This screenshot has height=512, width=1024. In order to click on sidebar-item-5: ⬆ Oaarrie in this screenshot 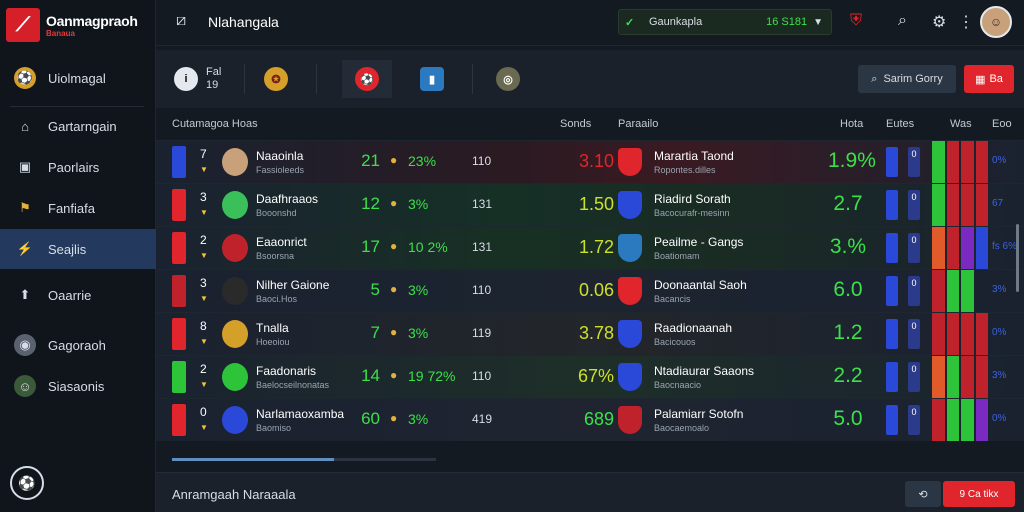, I will do `click(78, 295)`.